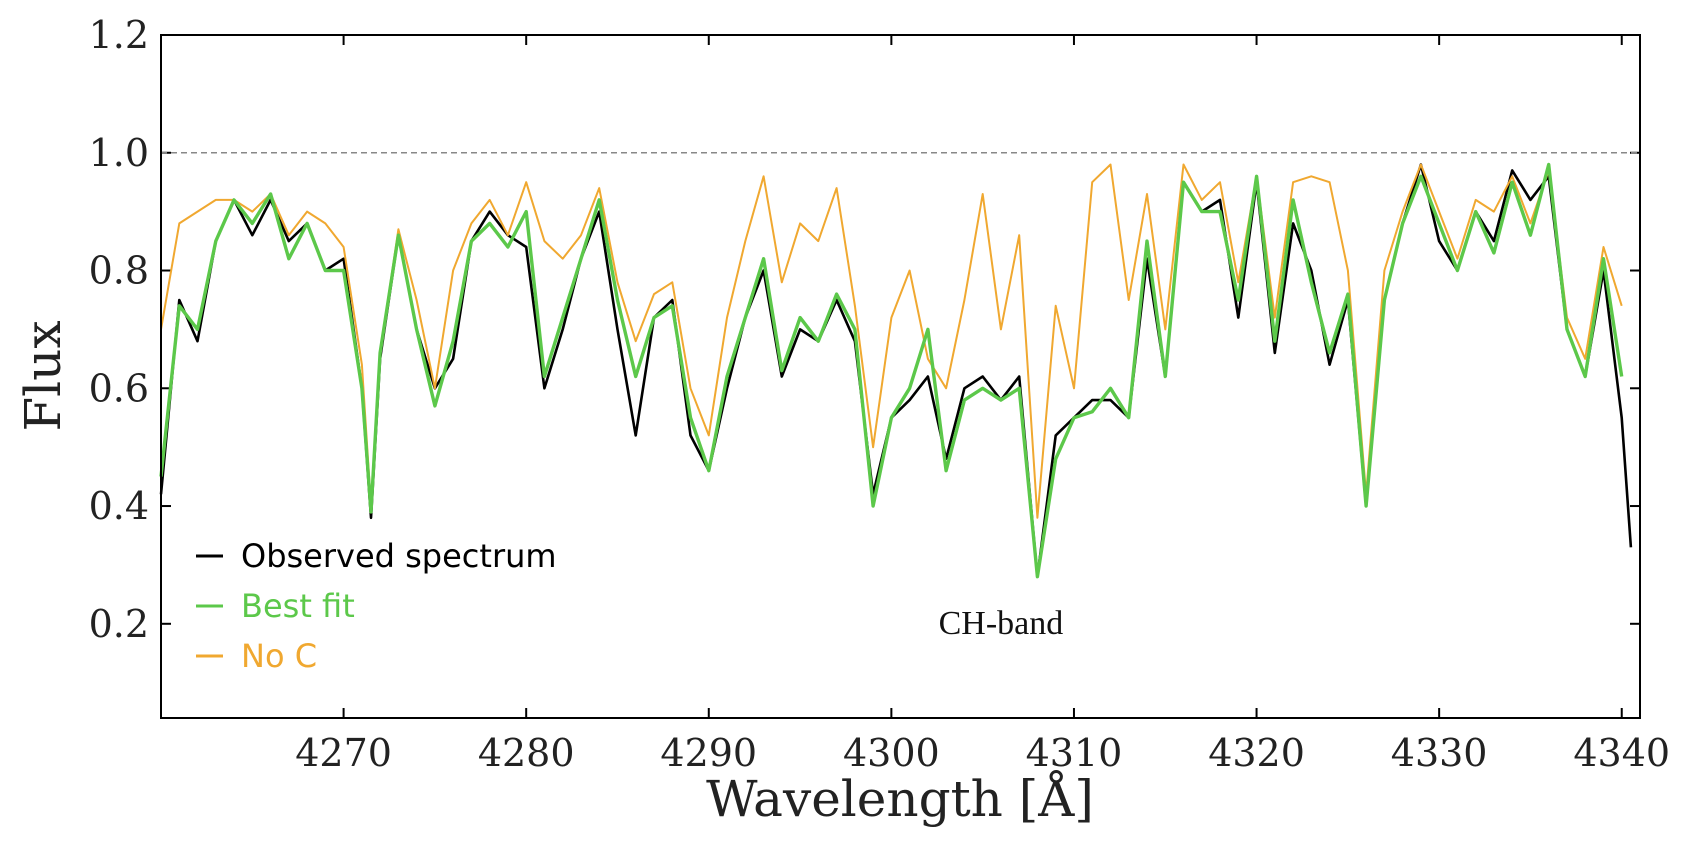 The height and width of the screenshot is (856, 1698). What do you see at coordinates (708, 753) in the screenshot?
I see `x-tick-label: 4290` at bounding box center [708, 753].